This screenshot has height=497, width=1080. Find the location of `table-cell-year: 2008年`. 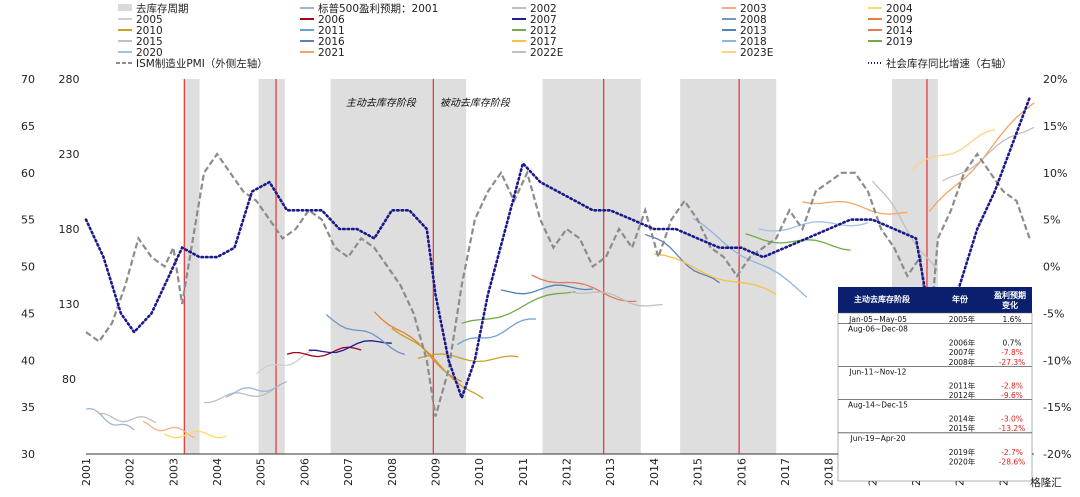

table-cell-year: 2008年 is located at coordinates (962, 362).